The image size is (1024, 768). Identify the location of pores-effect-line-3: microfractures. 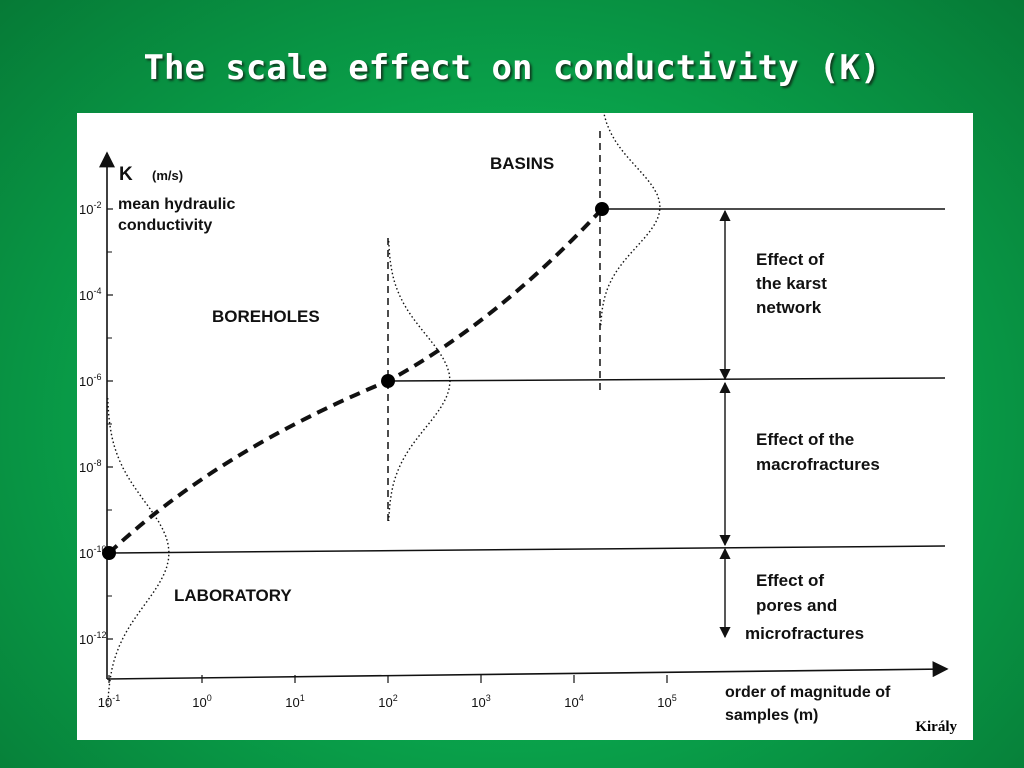
(804, 633).